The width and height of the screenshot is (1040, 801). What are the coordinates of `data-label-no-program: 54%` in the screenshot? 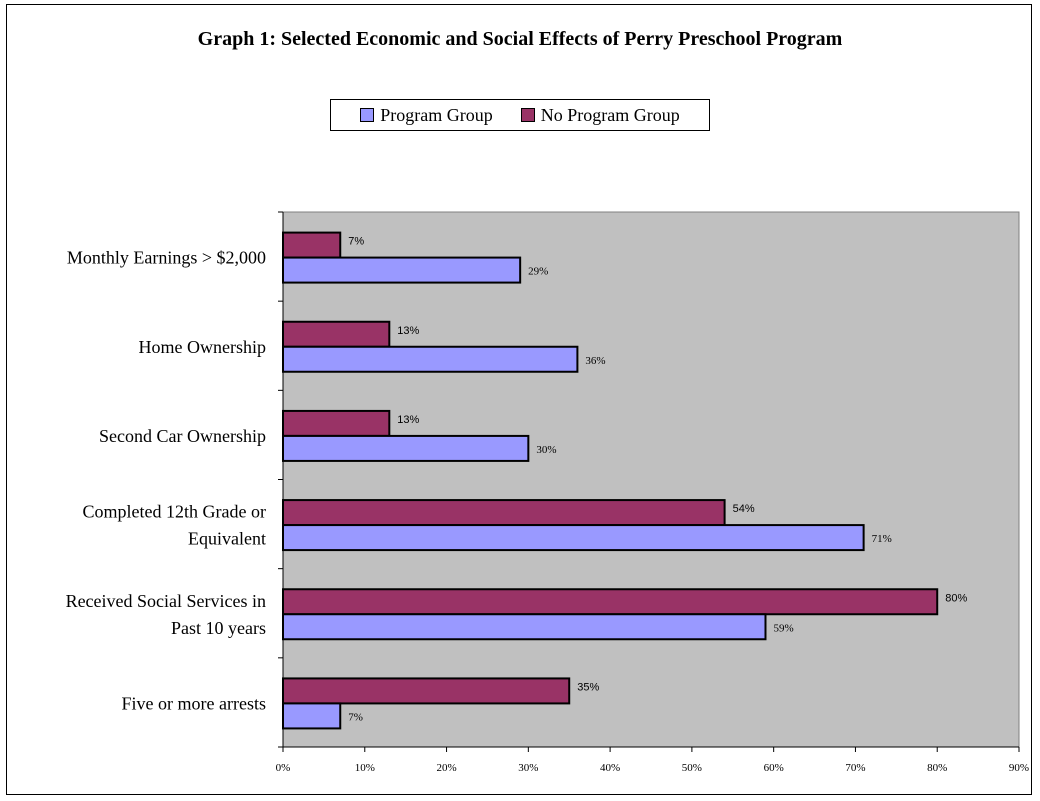 It's located at (744, 509).